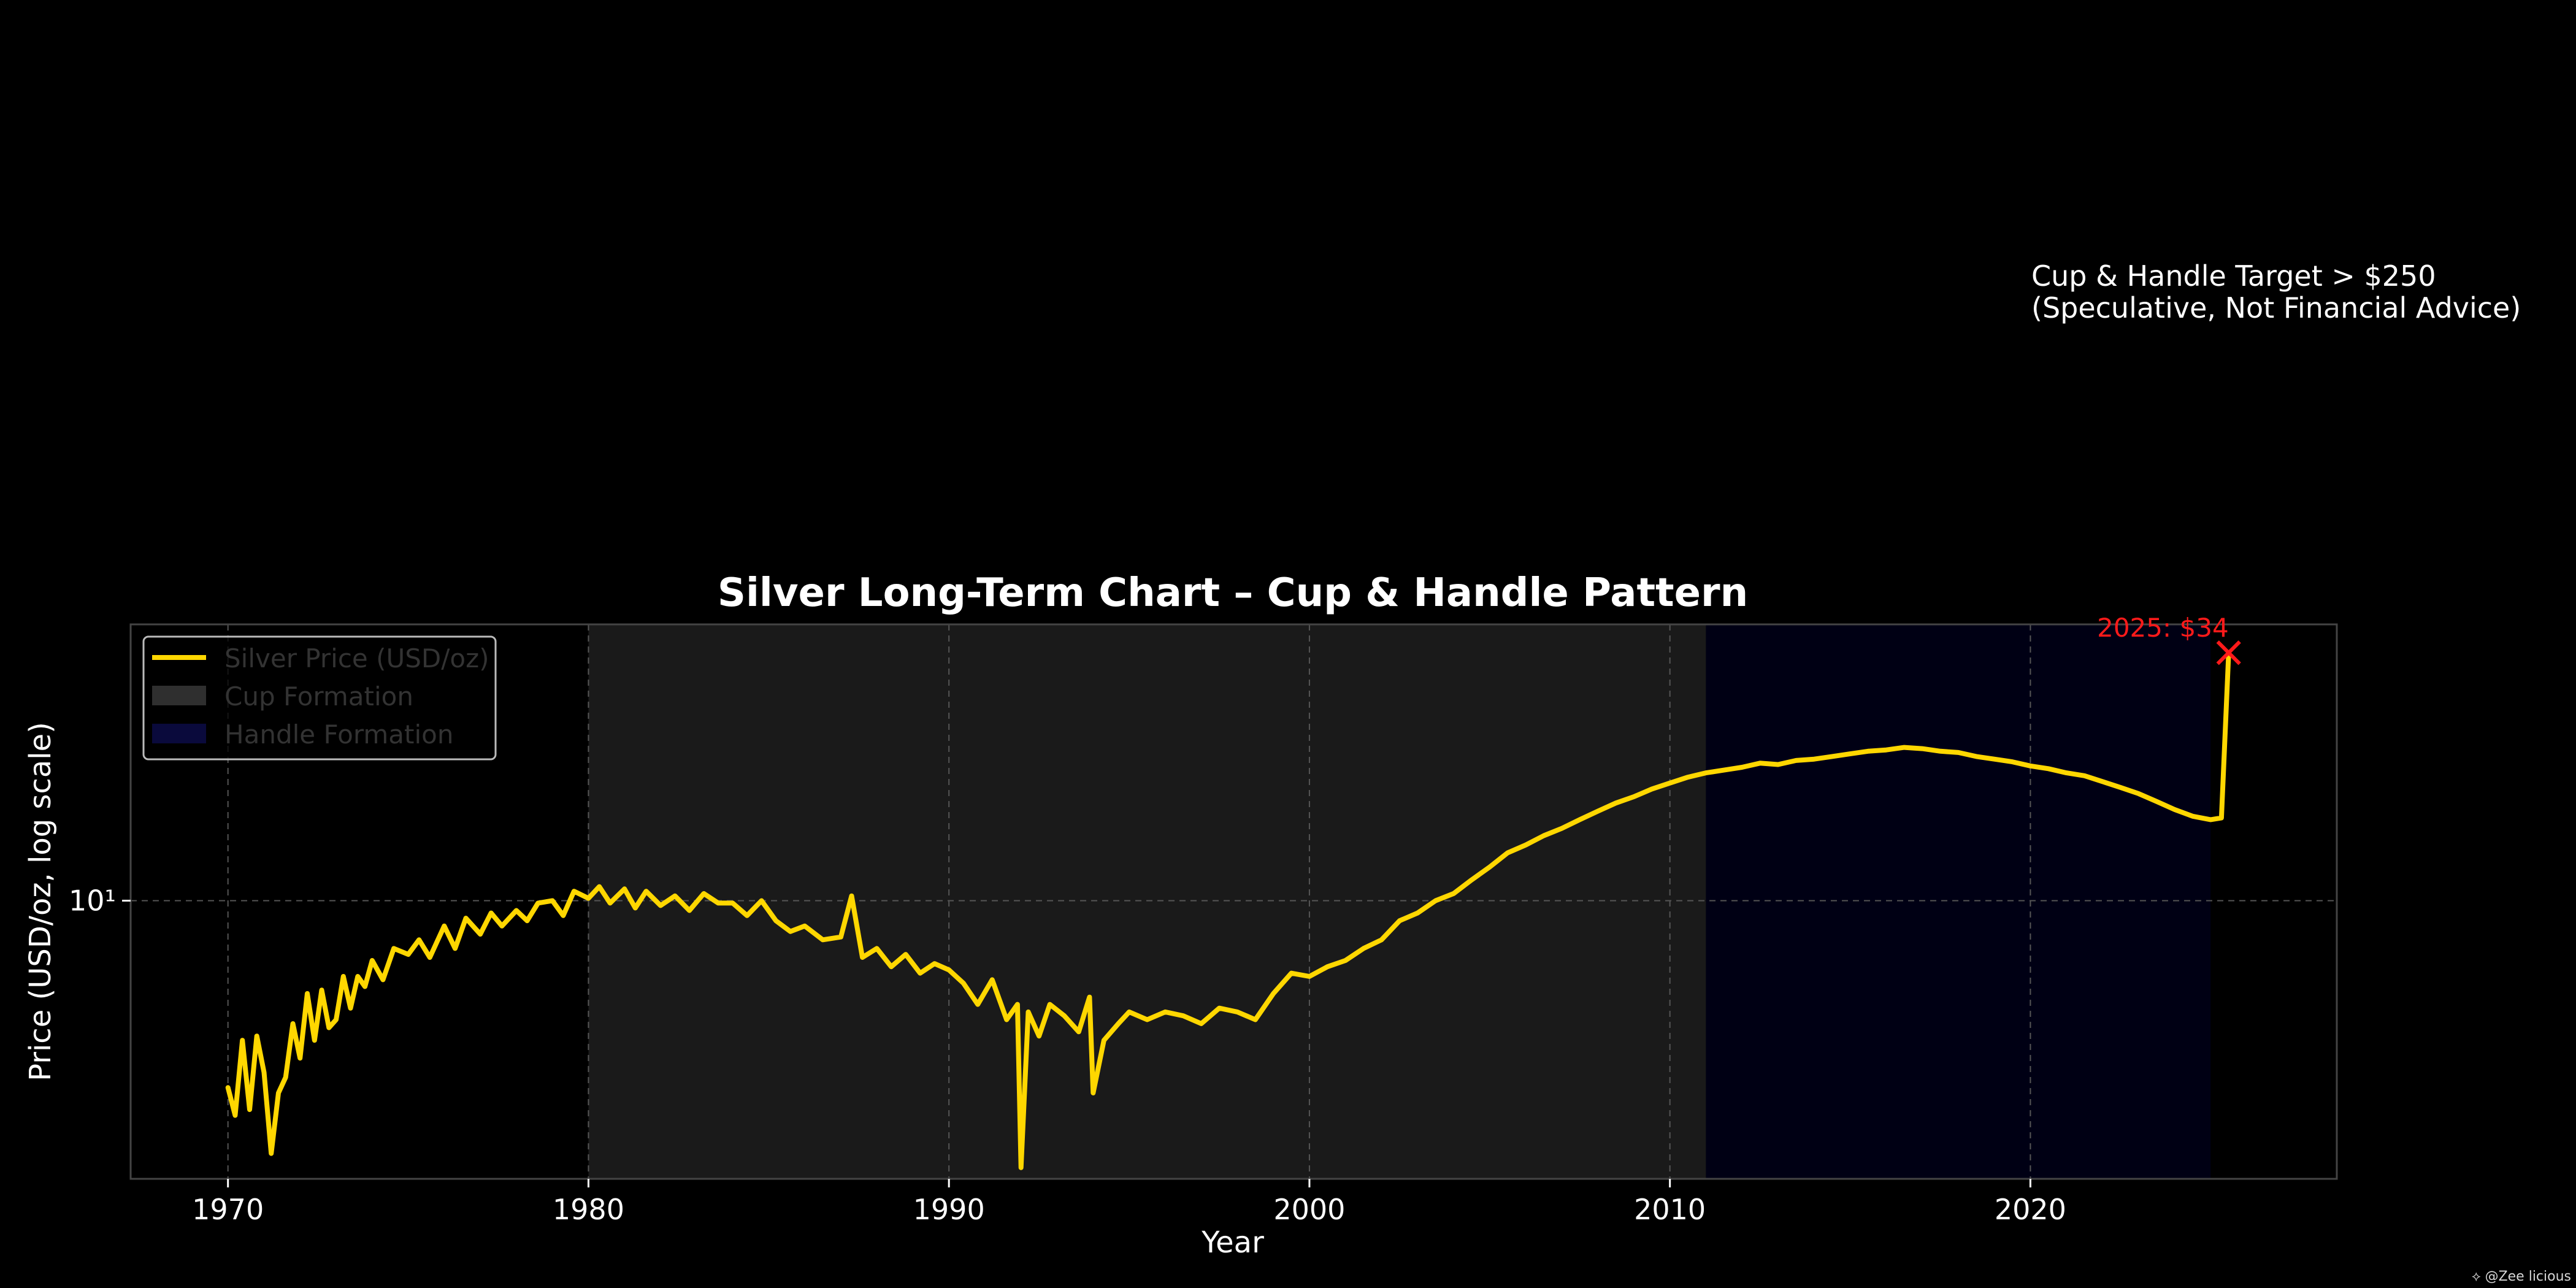 This screenshot has height=1288, width=2576. What do you see at coordinates (949, 1209) in the screenshot?
I see `x-tick-label: 1990` at bounding box center [949, 1209].